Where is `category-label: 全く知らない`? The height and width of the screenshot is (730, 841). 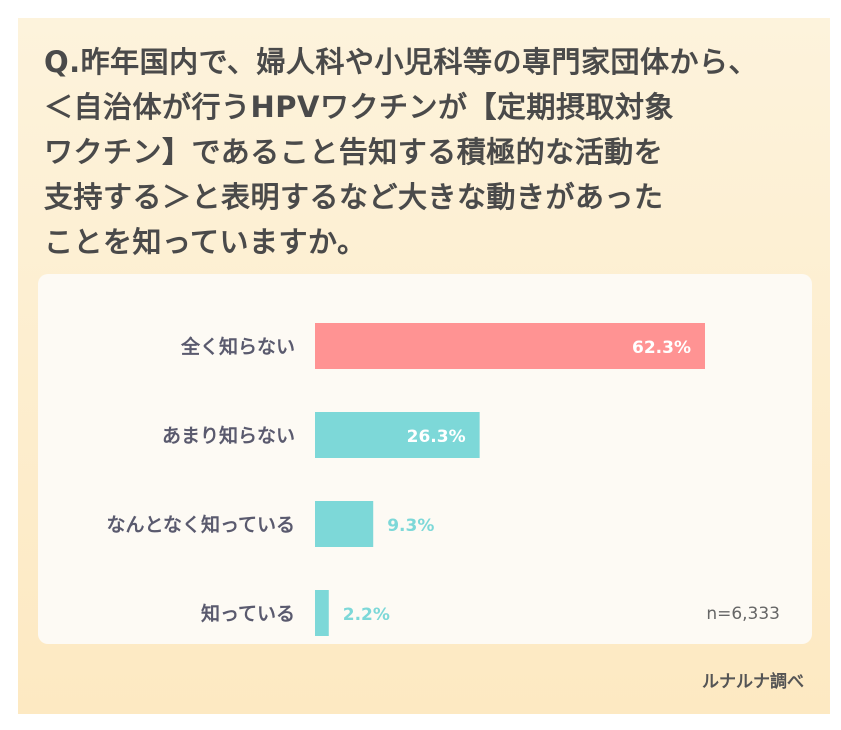 category-label: 全く知らない is located at coordinates (237, 346).